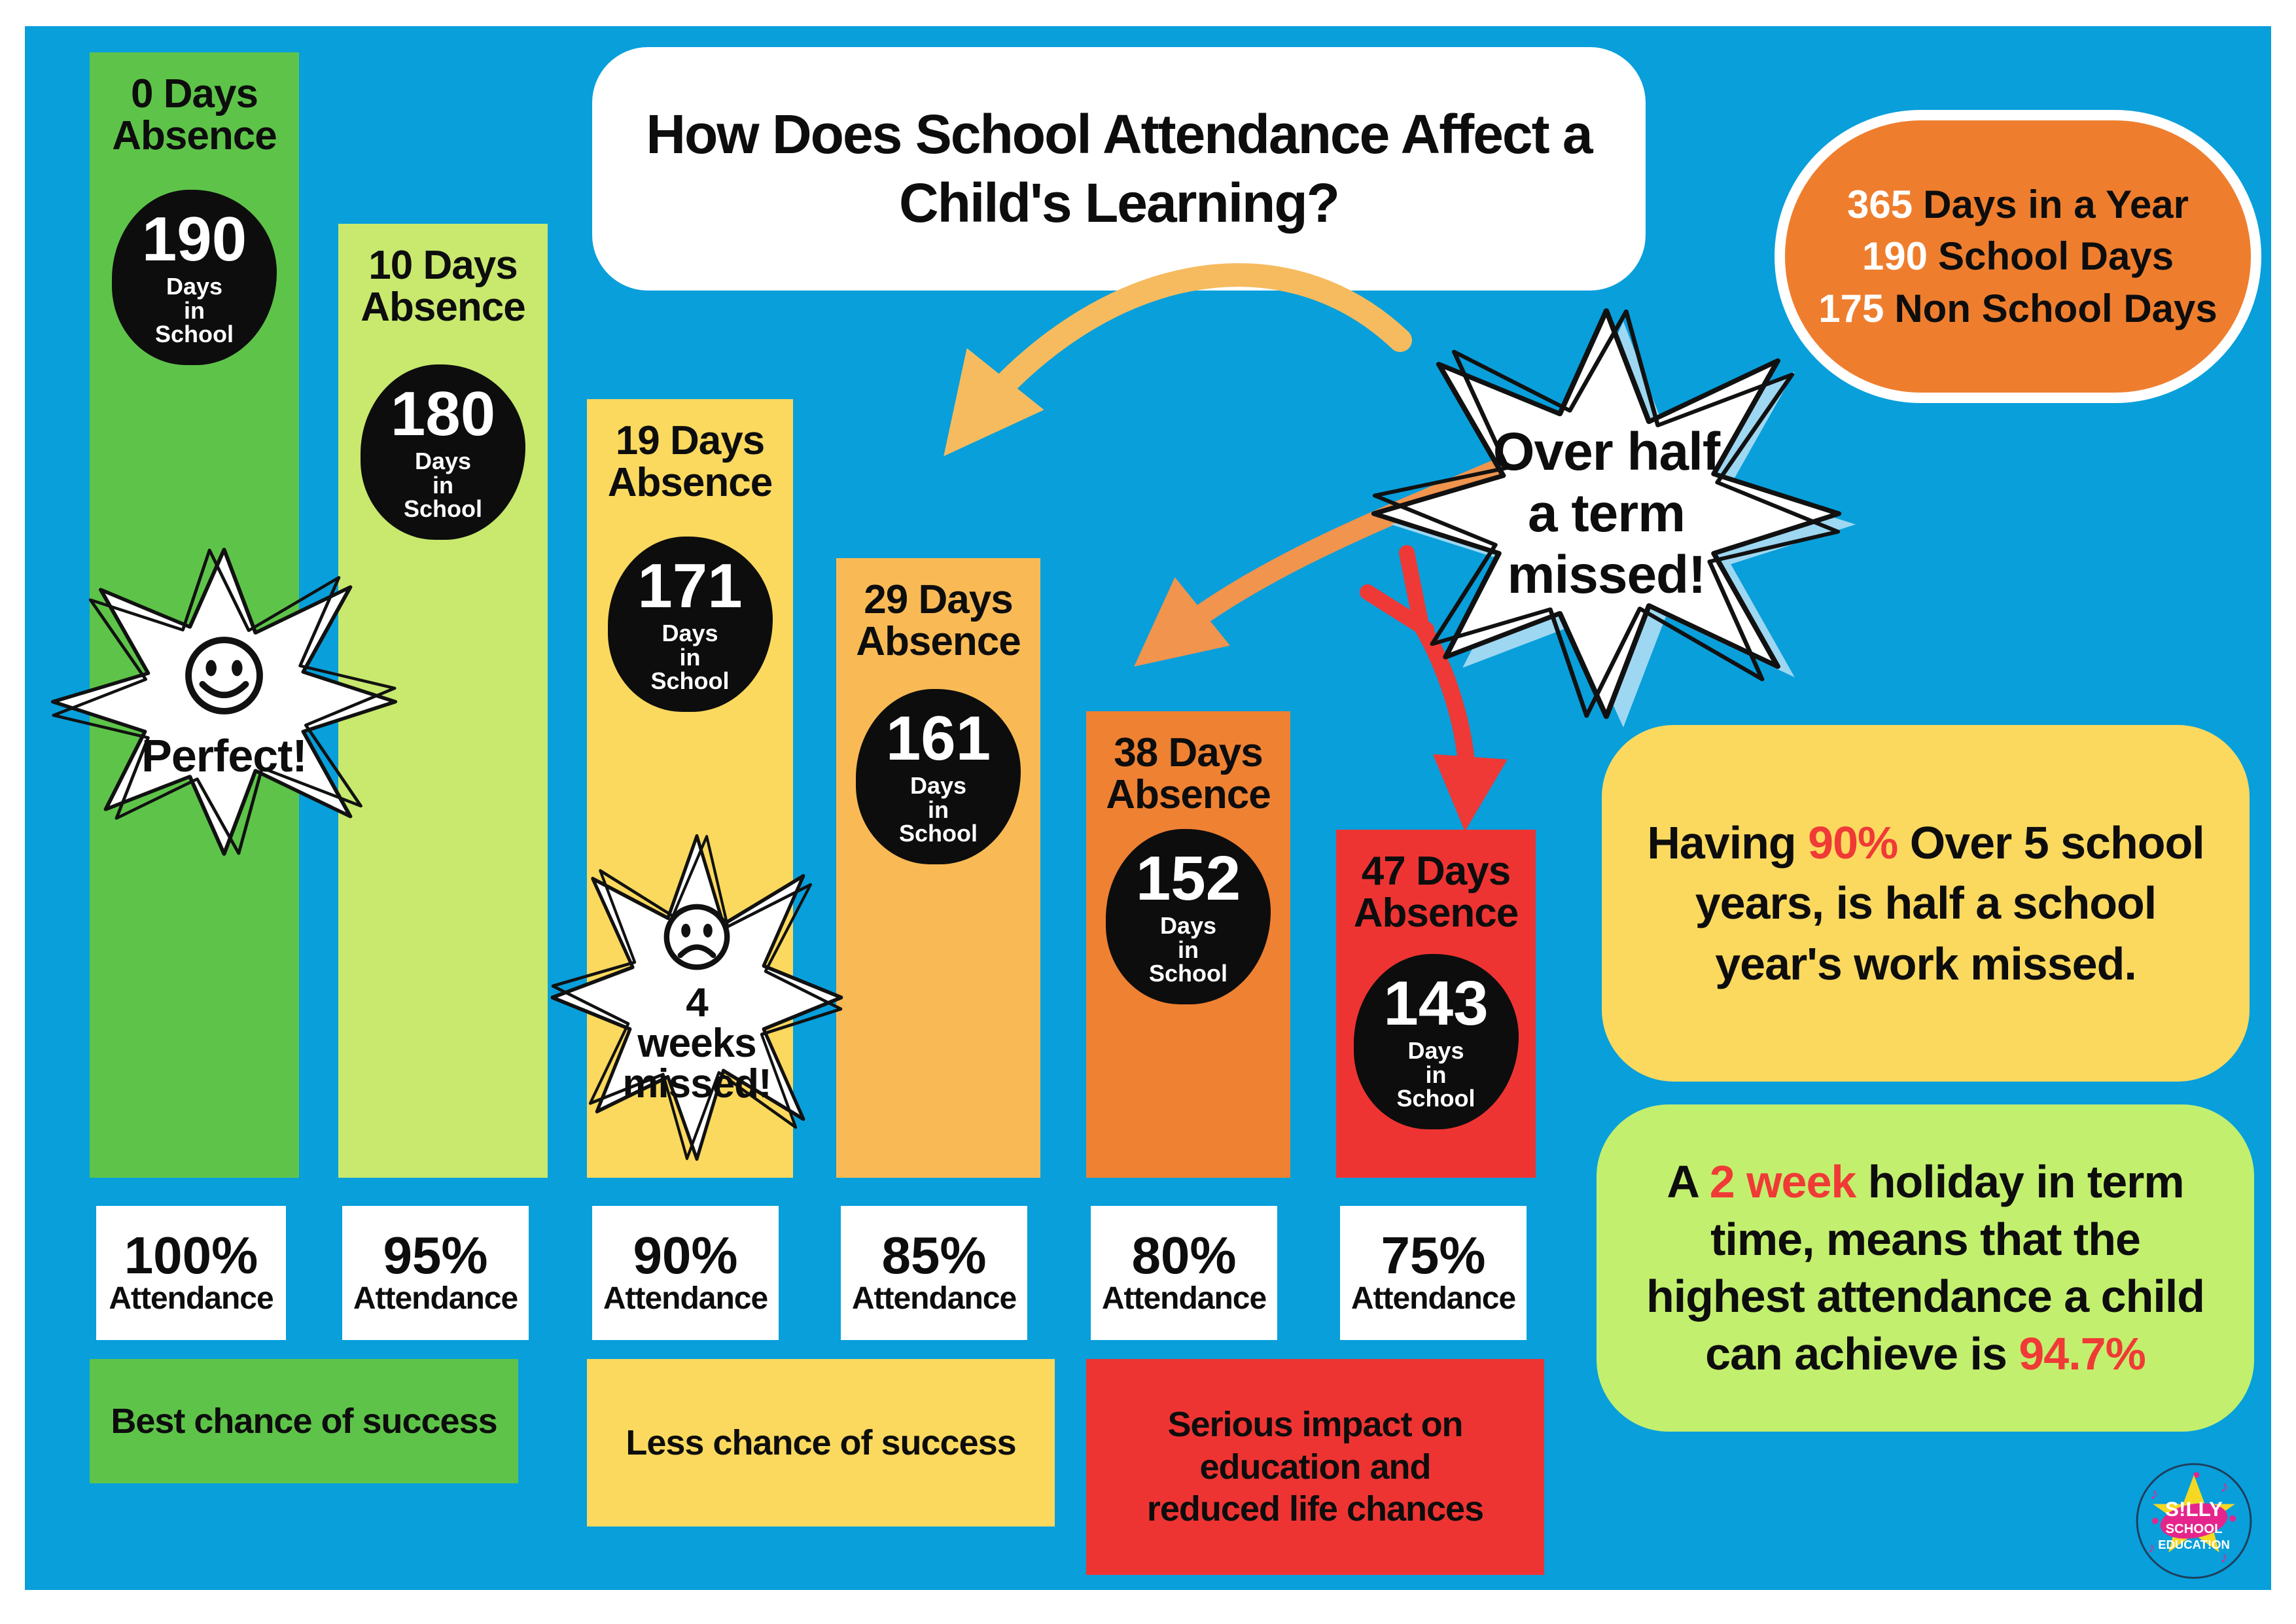 Image resolution: width=2296 pixels, height=1624 pixels. Describe the element at coordinates (1434, 1255) in the screenshot. I see `attendance-value: 75%` at that location.